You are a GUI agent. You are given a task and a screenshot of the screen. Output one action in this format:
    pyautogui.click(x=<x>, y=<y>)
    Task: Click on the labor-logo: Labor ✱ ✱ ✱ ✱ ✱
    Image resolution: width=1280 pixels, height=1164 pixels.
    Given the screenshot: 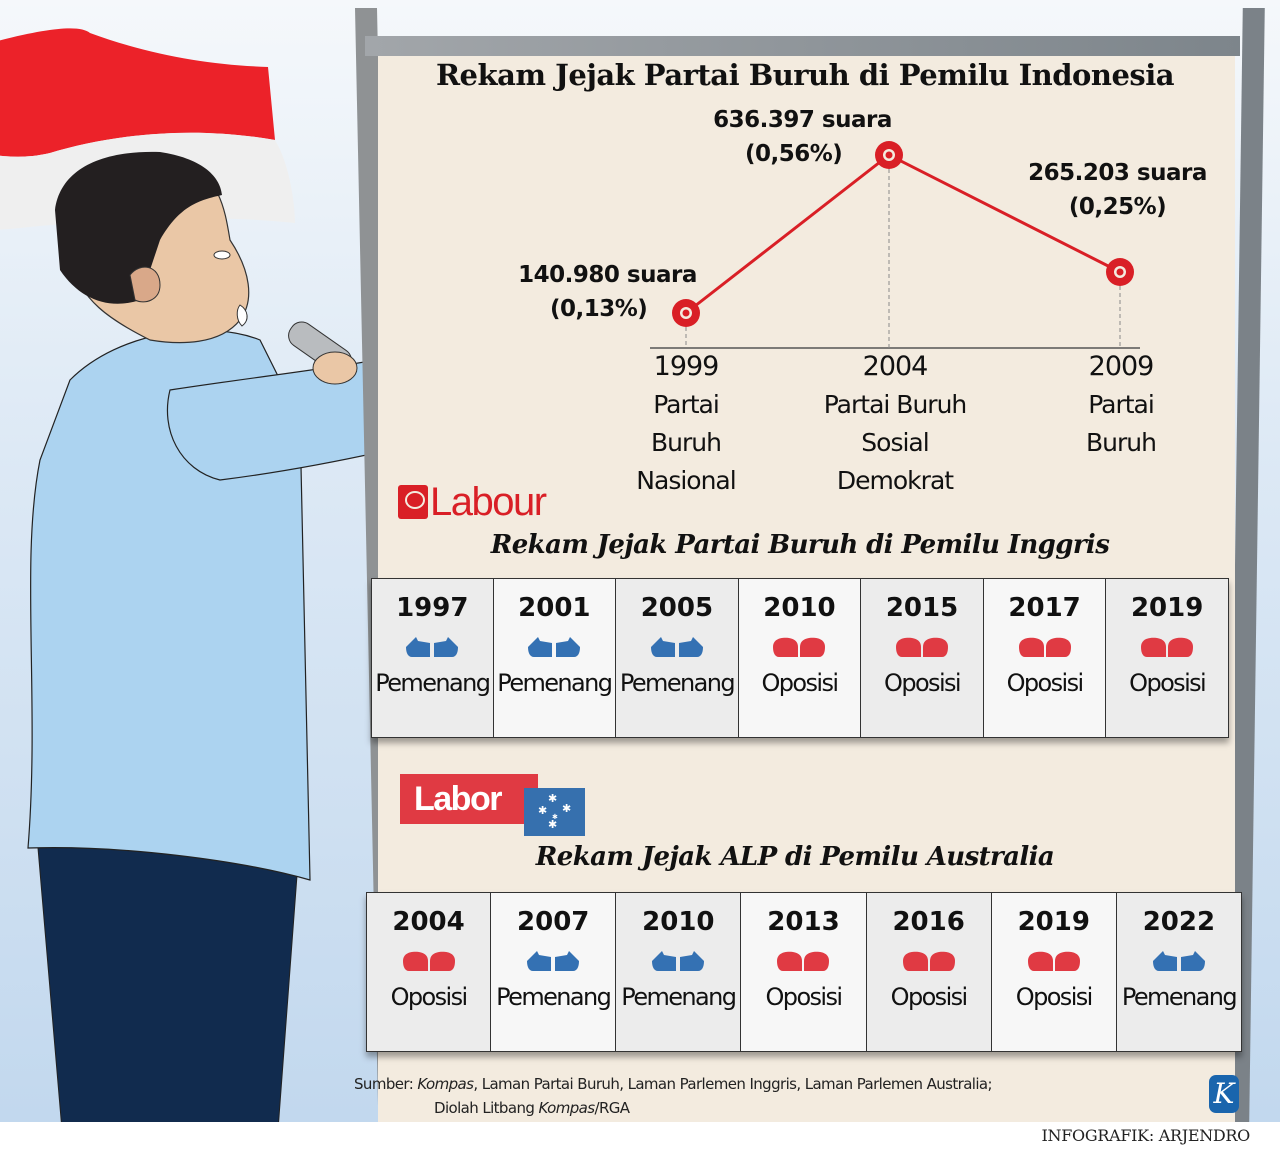 What is the action you would take?
    pyautogui.click(x=492, y=805)
    